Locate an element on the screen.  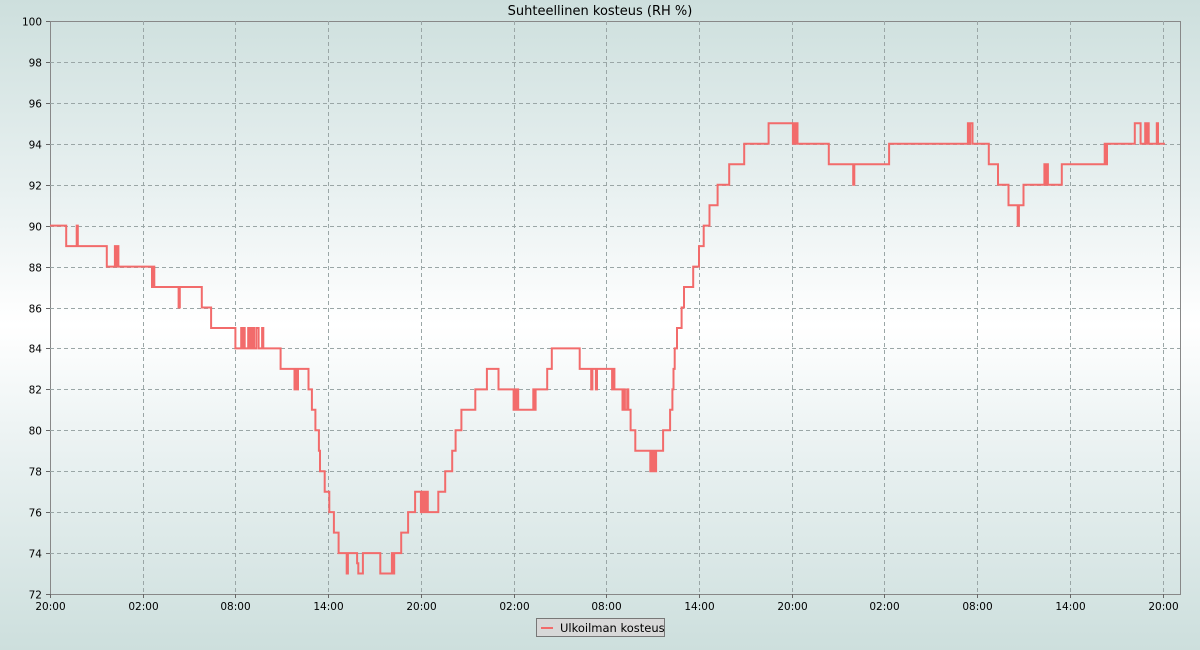
y-tick-label: 72 is located at coordinates (35, 596).